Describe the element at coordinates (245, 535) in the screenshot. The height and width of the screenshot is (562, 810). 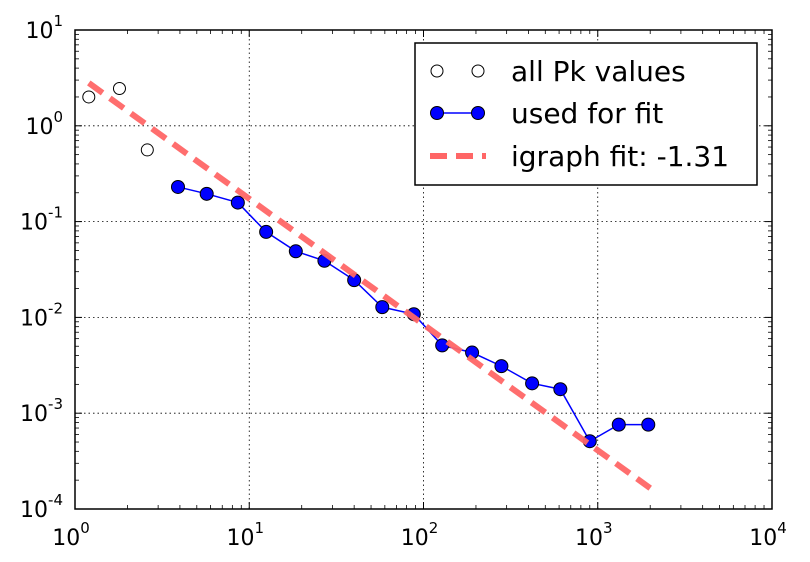
I see `x-tick-label: 10¹` at that location.